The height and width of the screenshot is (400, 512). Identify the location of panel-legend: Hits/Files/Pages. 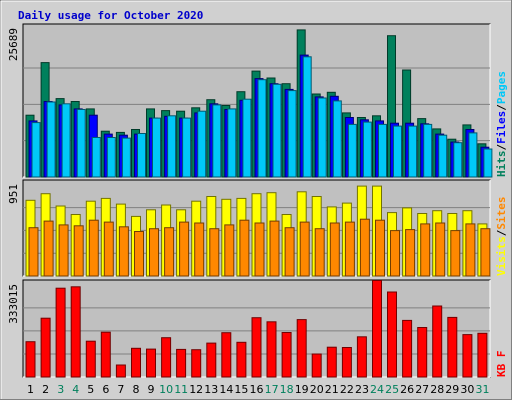
(501, 124).